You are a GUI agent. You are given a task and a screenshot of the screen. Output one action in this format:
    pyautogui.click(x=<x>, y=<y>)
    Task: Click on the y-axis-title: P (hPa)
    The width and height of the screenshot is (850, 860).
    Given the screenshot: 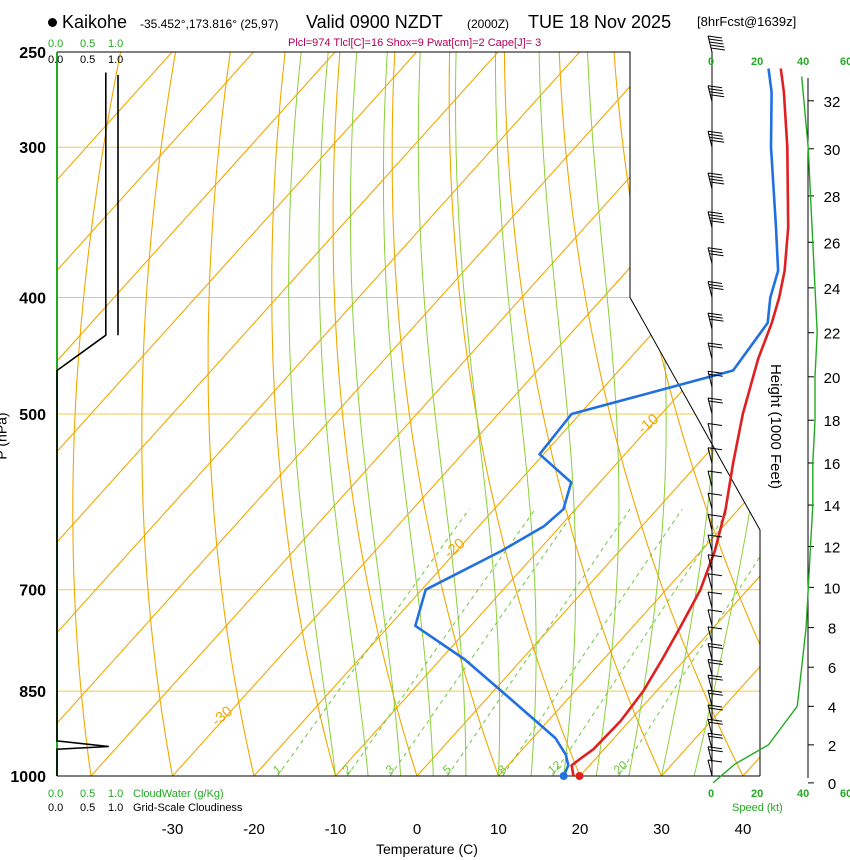 What is the action you would take?
    pyautogui.click(x=5, y=435)
    